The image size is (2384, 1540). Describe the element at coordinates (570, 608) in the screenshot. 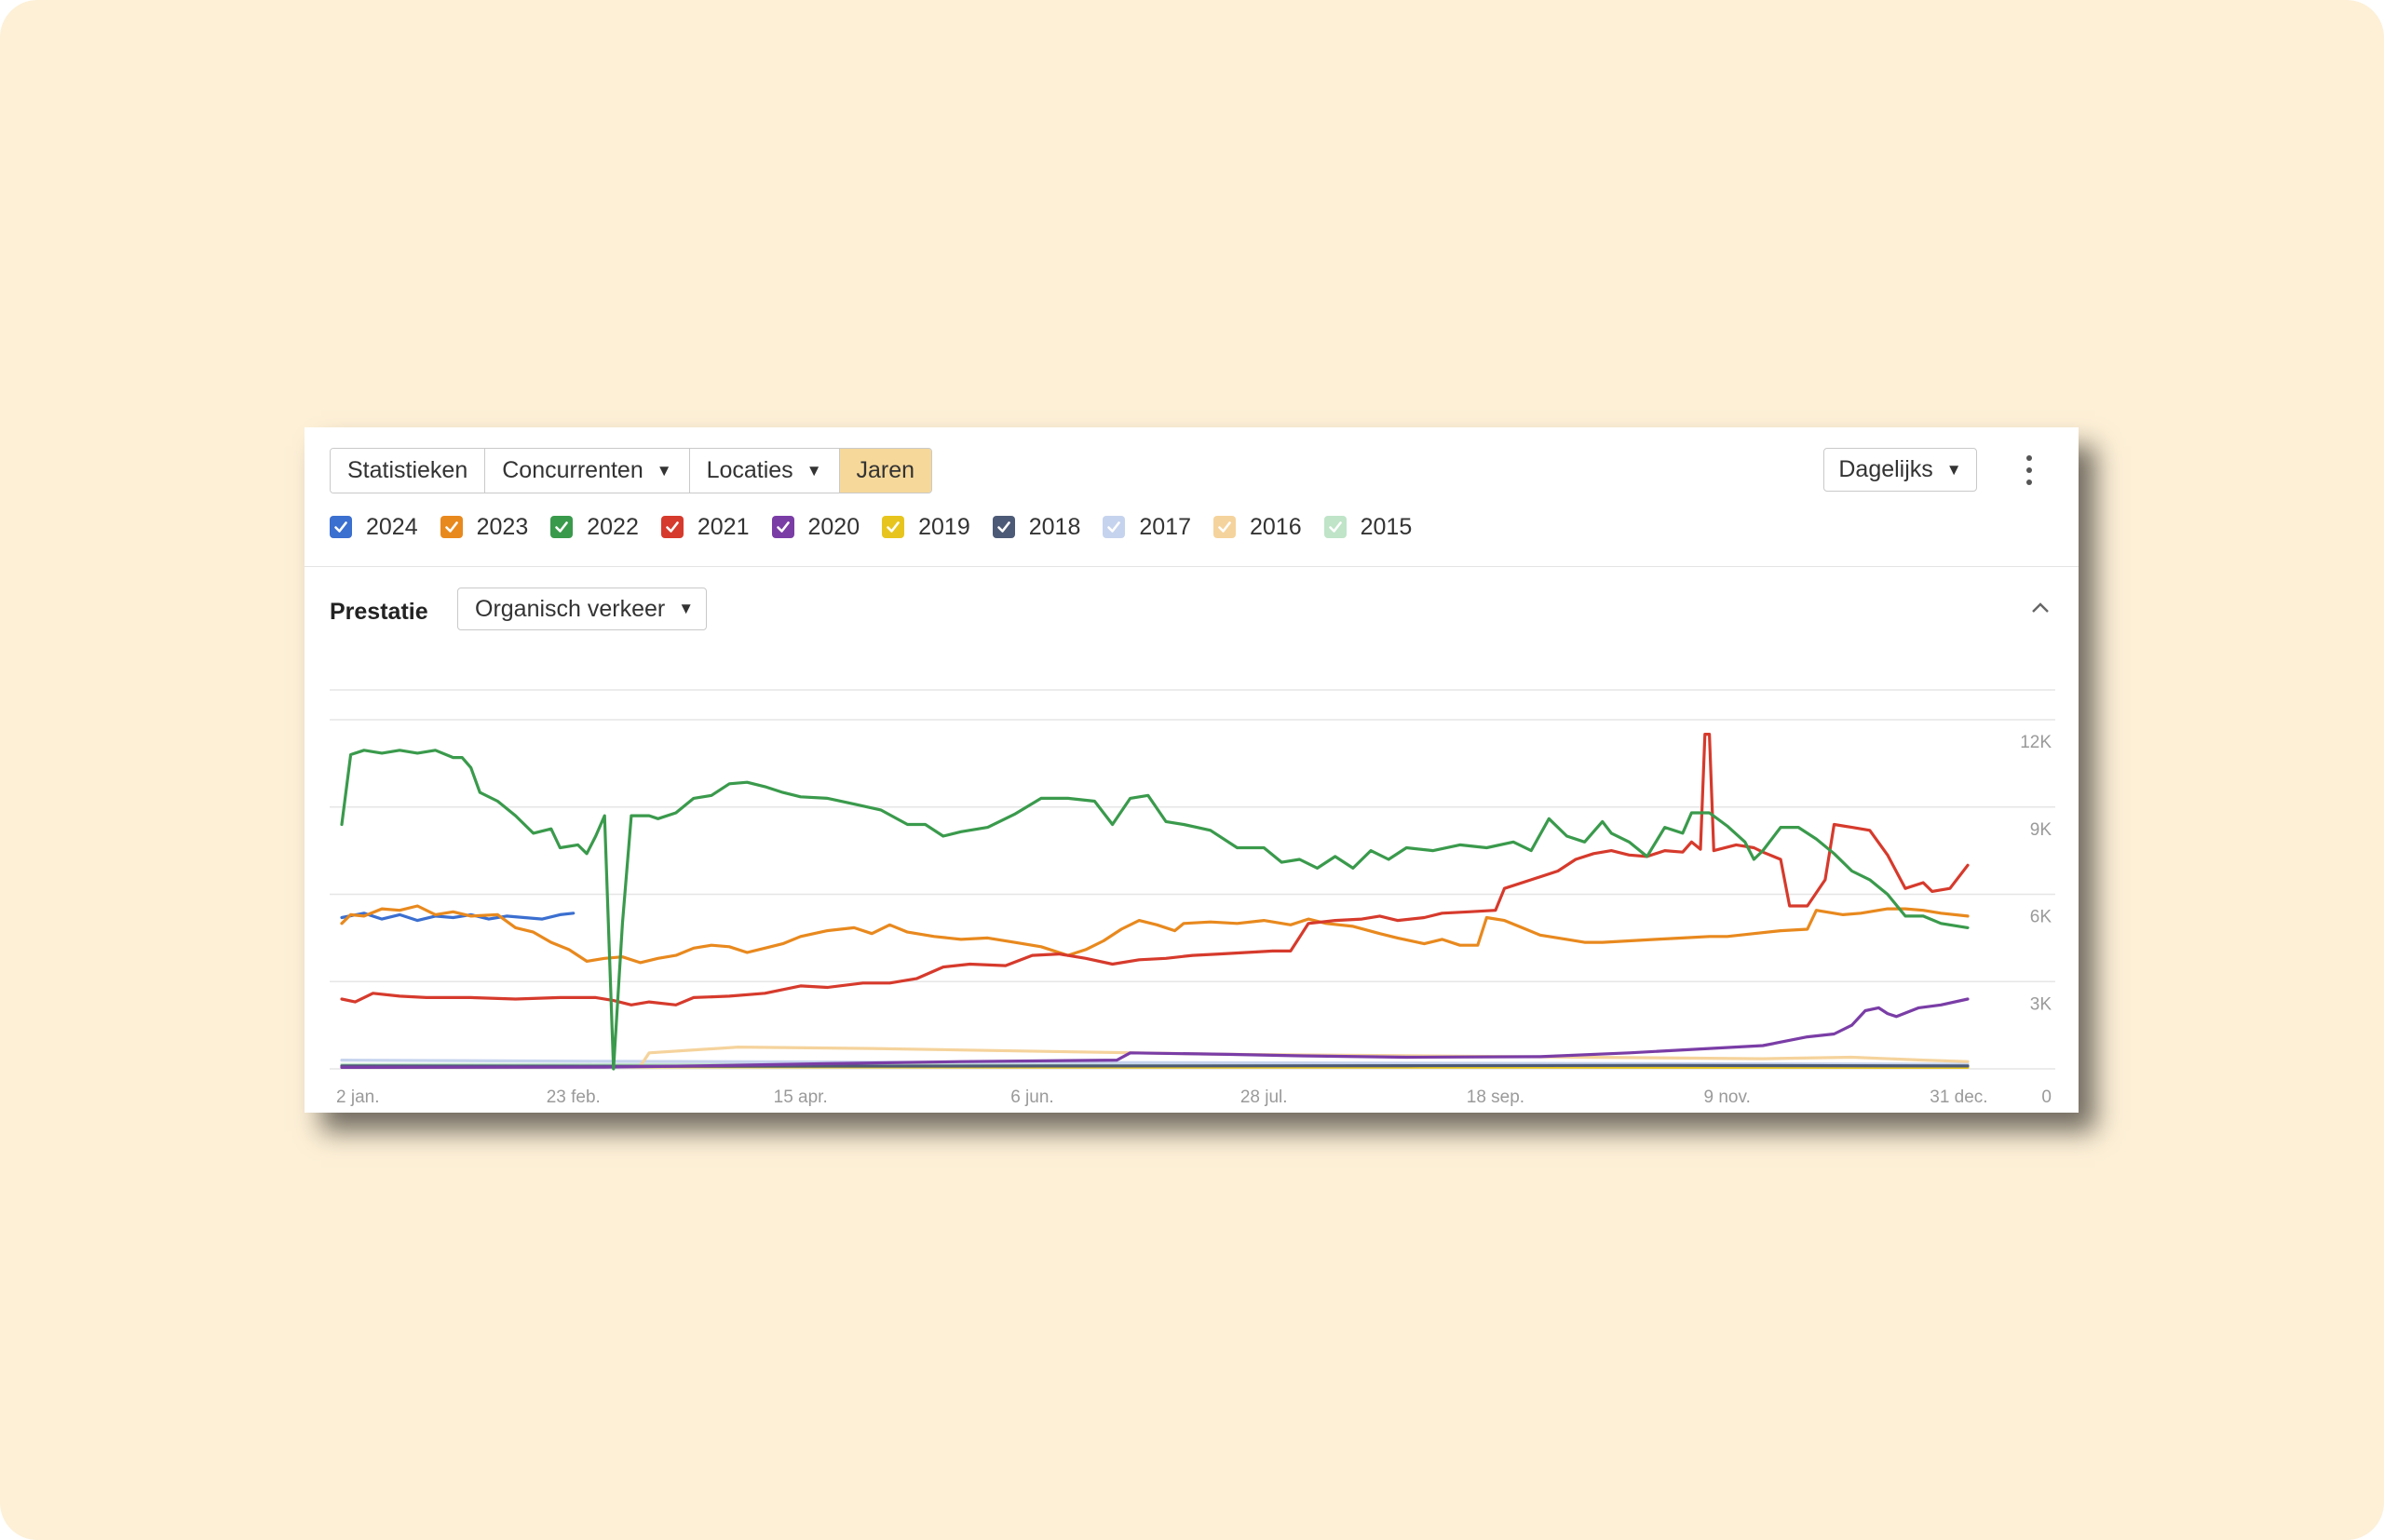

I see `metric-label: Organisch verkeer` at that location.